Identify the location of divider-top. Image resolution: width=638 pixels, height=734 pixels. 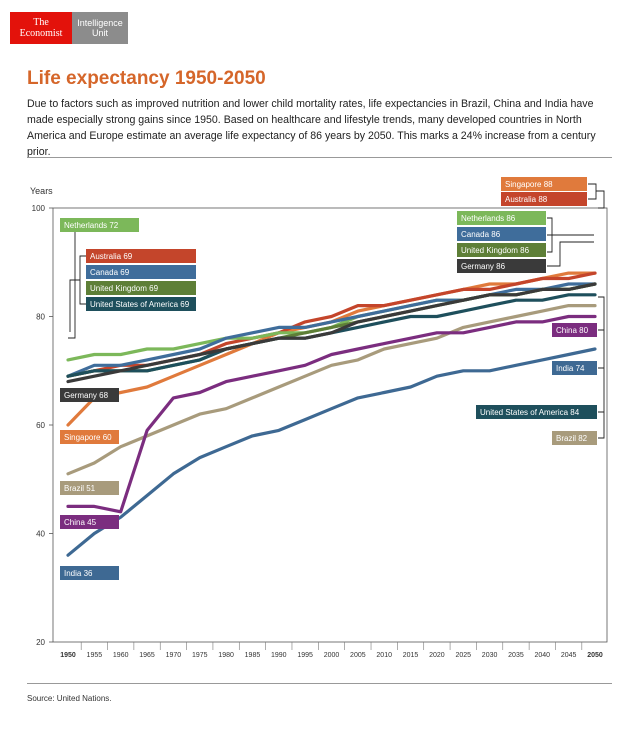
(319, 157).